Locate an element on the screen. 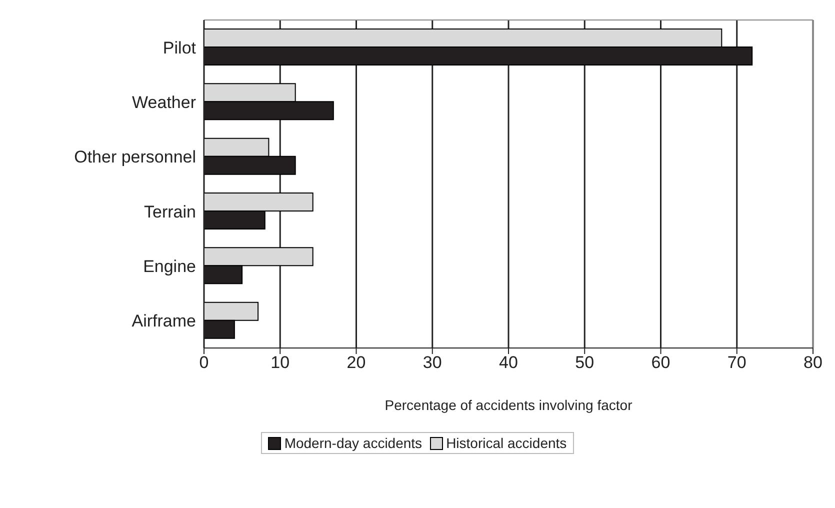  x-tick-label: 0 is located at coordinates (204, 362).